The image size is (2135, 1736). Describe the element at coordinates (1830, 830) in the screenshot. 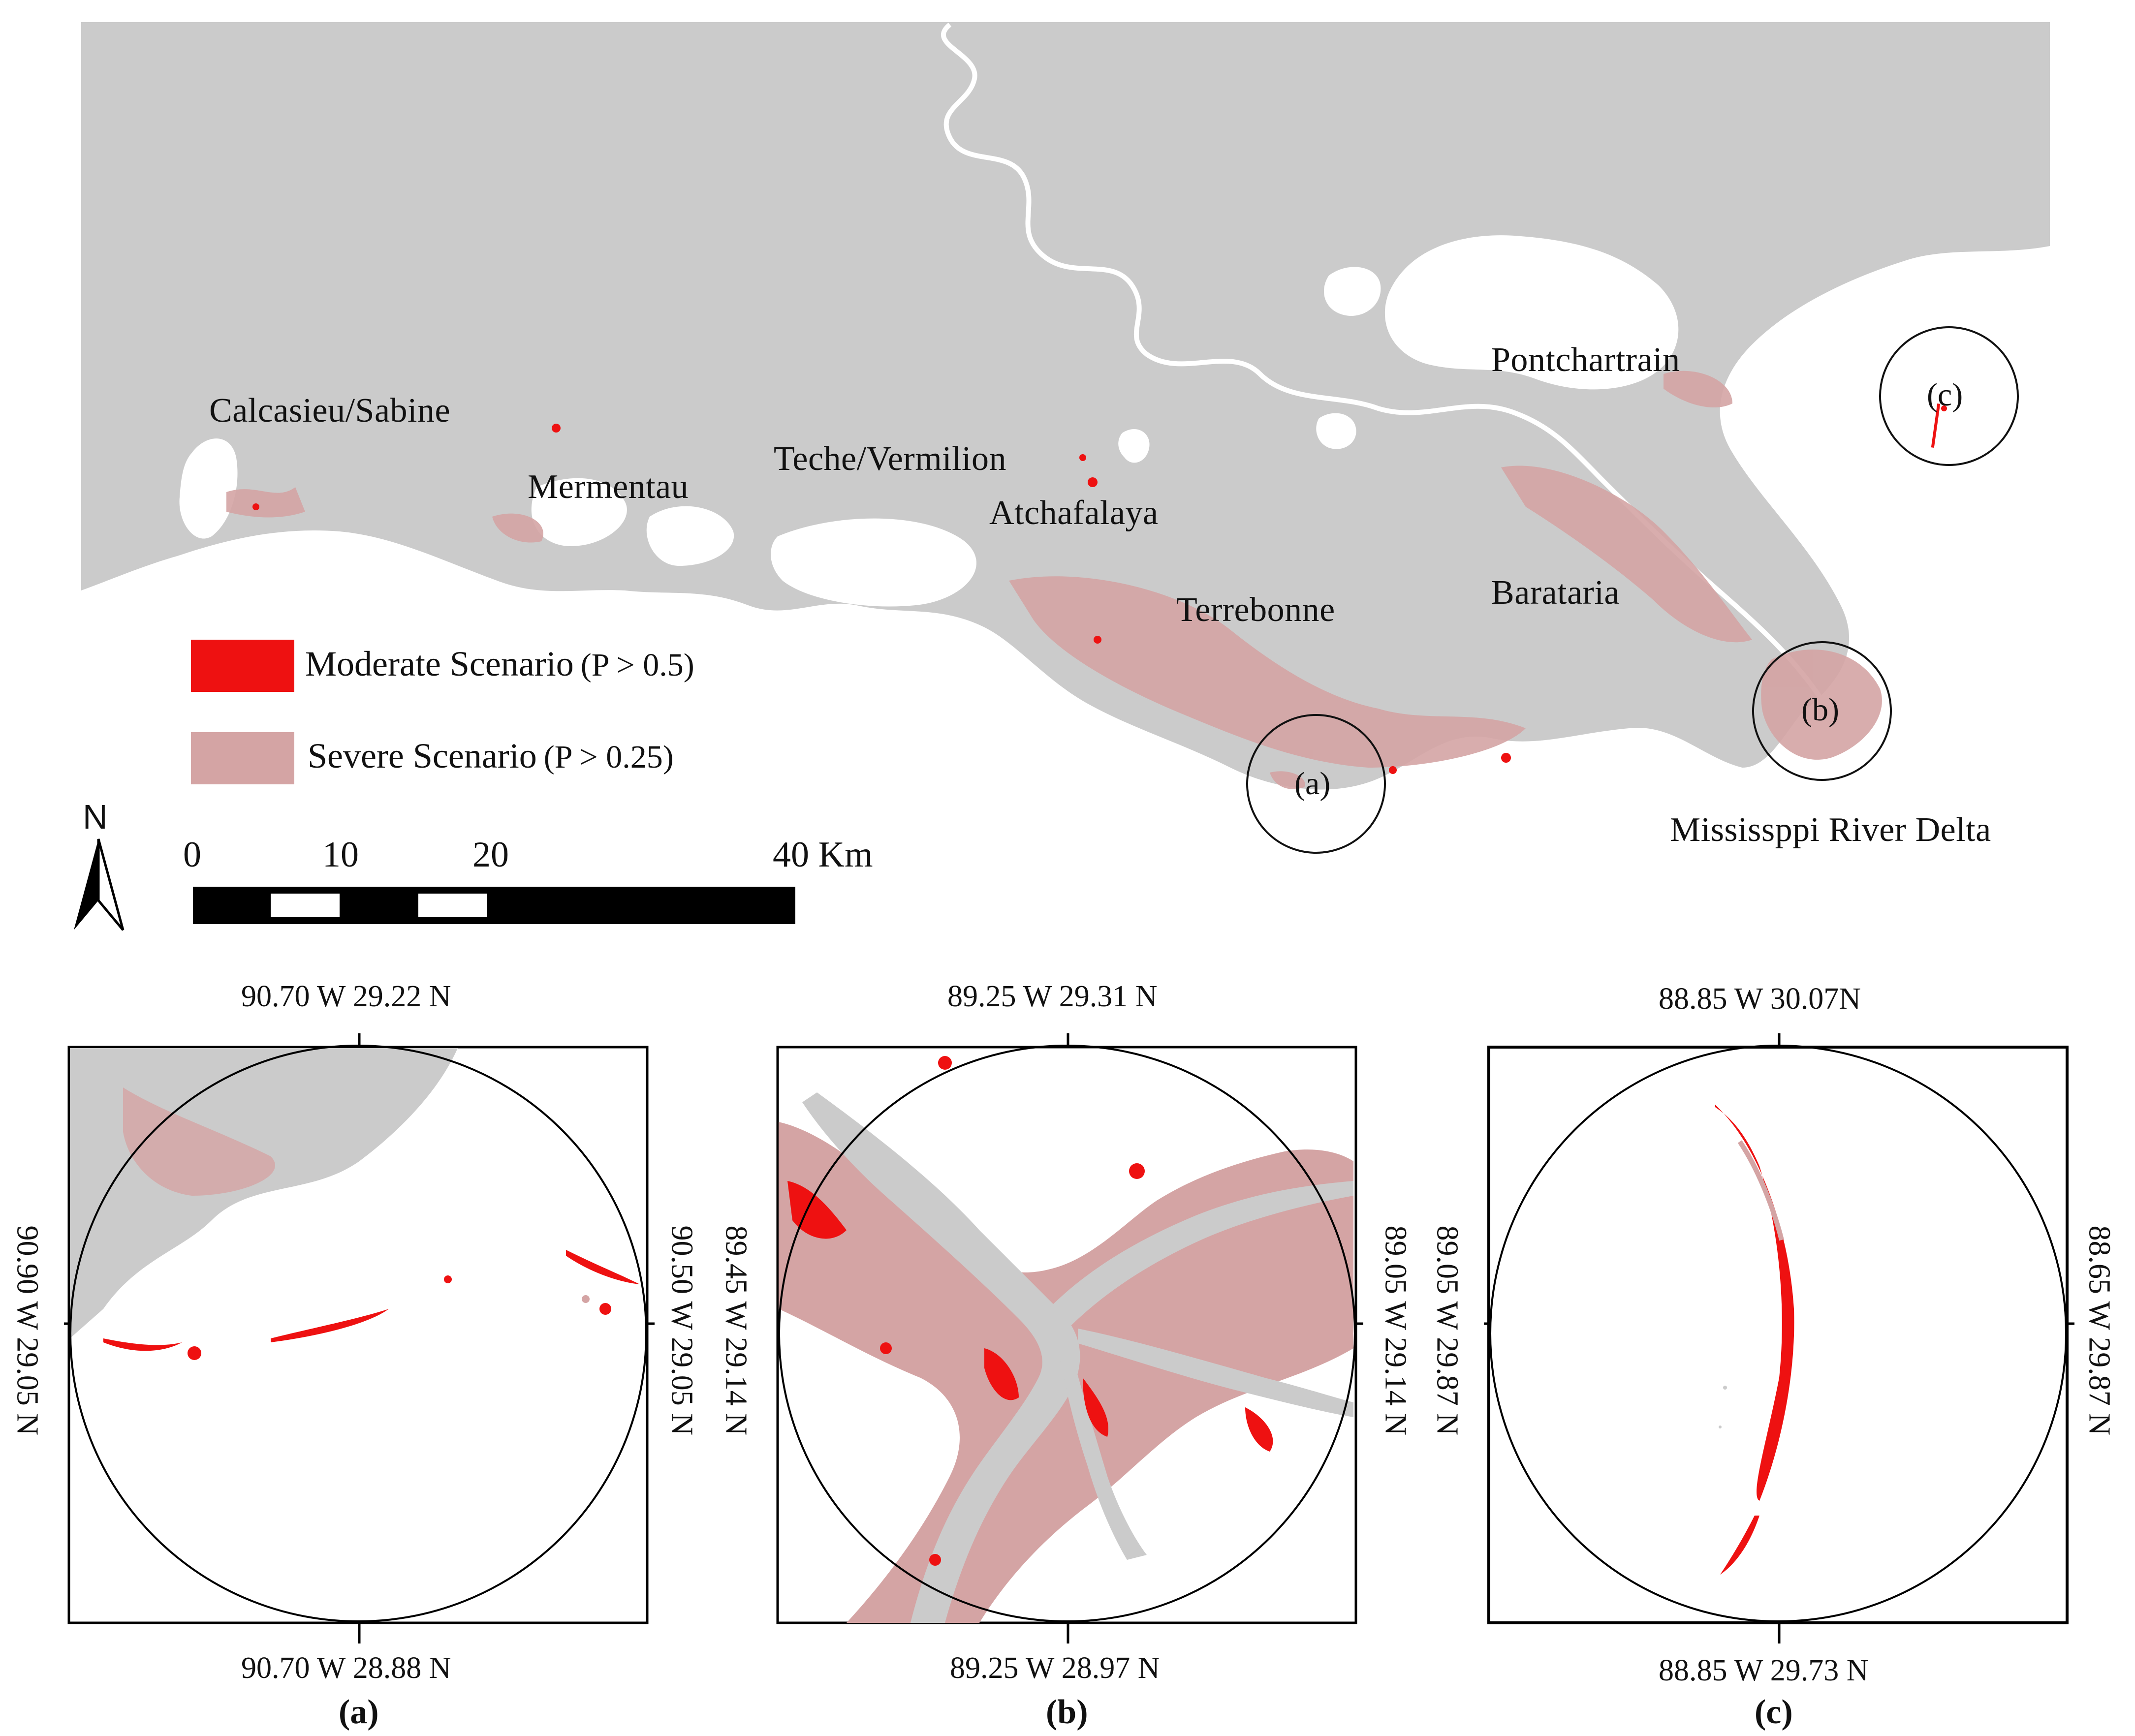

I see `label-mississippi-river-delta: Mississppi River Delta` at that location.